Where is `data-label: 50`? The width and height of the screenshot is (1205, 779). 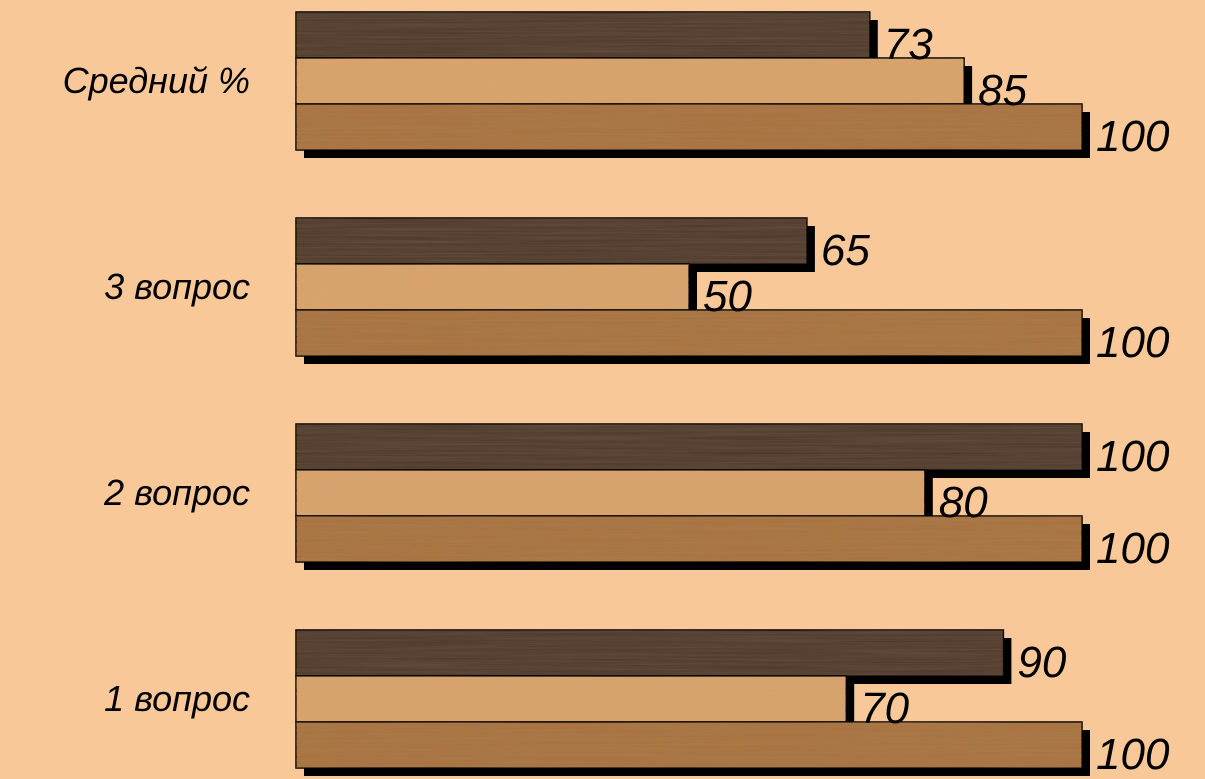
data-label: 50 is located at coordinates (727, 296).